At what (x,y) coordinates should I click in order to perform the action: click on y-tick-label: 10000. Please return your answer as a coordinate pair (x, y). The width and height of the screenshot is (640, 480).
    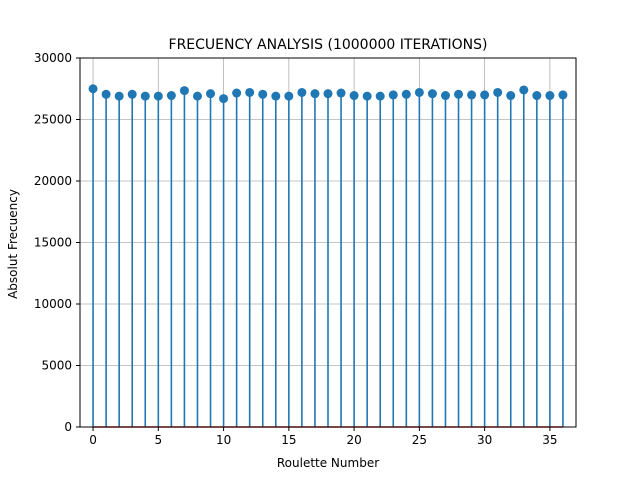
    Looking at the image, I should click on (53, 304).